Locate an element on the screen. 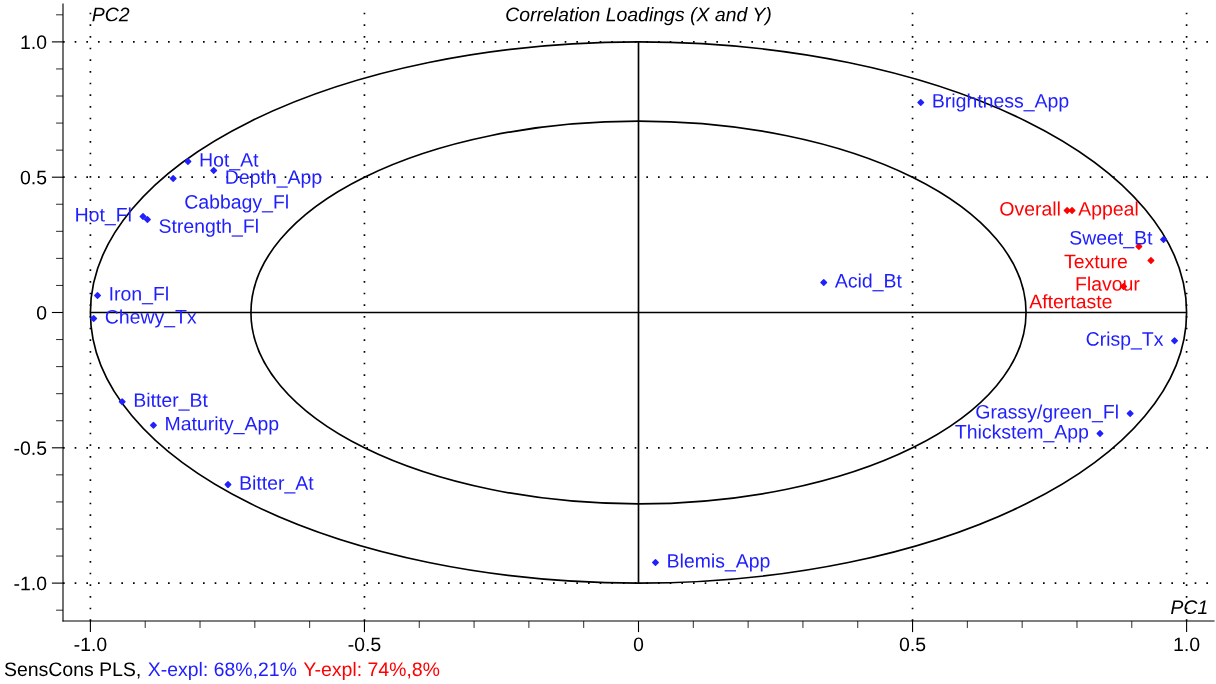 The image size is (1216, 684). x-tick-label: -0.5 is located at coordinates (364, 644).